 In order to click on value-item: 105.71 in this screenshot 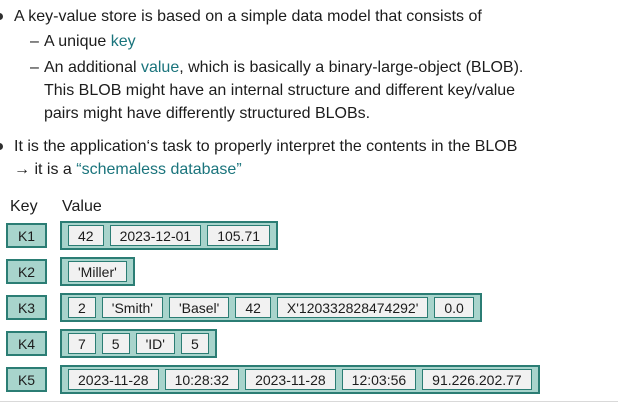, I will do `click(239, 235)`.